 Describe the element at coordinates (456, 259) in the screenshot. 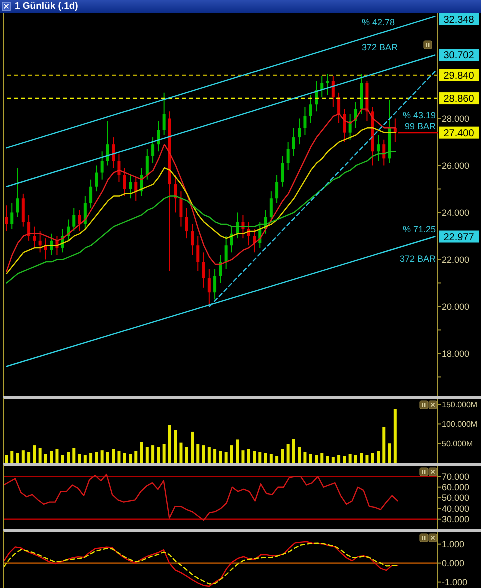

I see `y-tick-label: 22.000` at that location.